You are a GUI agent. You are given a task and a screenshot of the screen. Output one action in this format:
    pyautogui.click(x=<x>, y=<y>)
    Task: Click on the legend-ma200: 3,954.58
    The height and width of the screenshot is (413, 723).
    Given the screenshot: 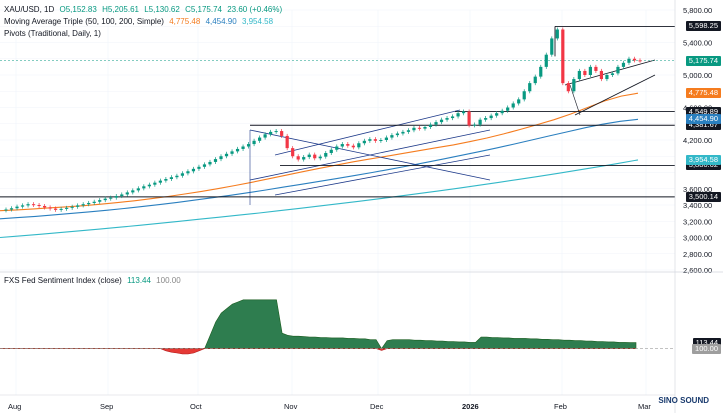 What is the action you would take?
    pyautogui.click(x=257, y=21)
    